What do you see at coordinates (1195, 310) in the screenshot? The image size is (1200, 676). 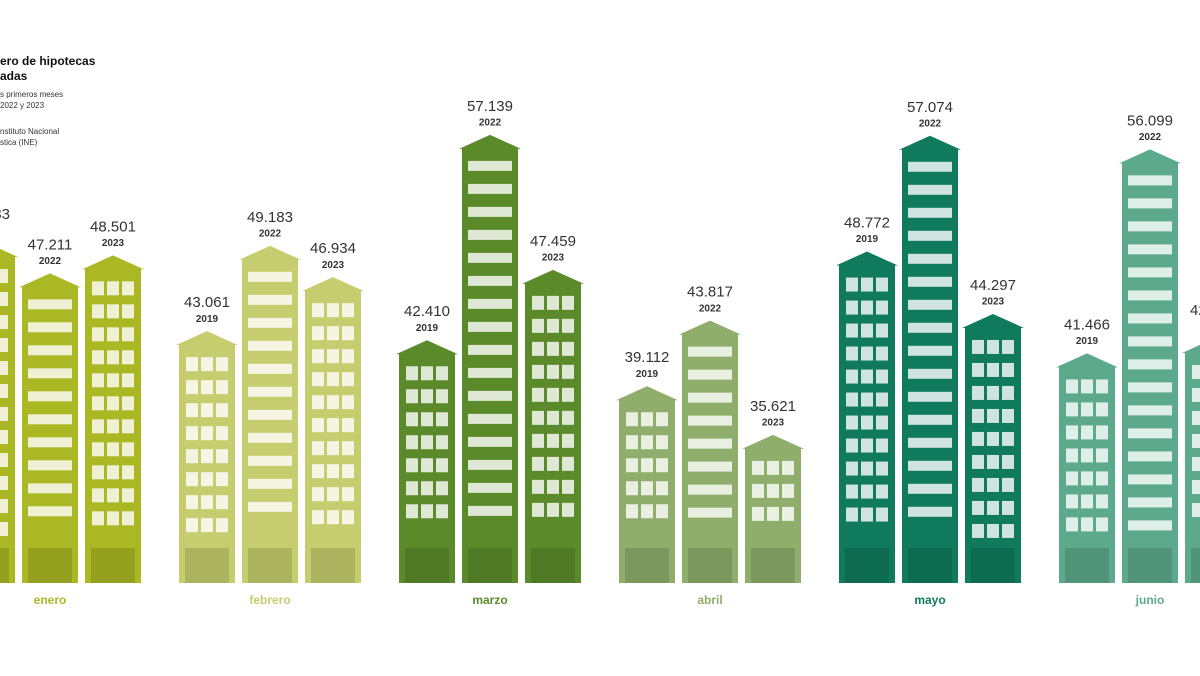 I see `value-label: 42.500` at bounding box center [1195, 310].